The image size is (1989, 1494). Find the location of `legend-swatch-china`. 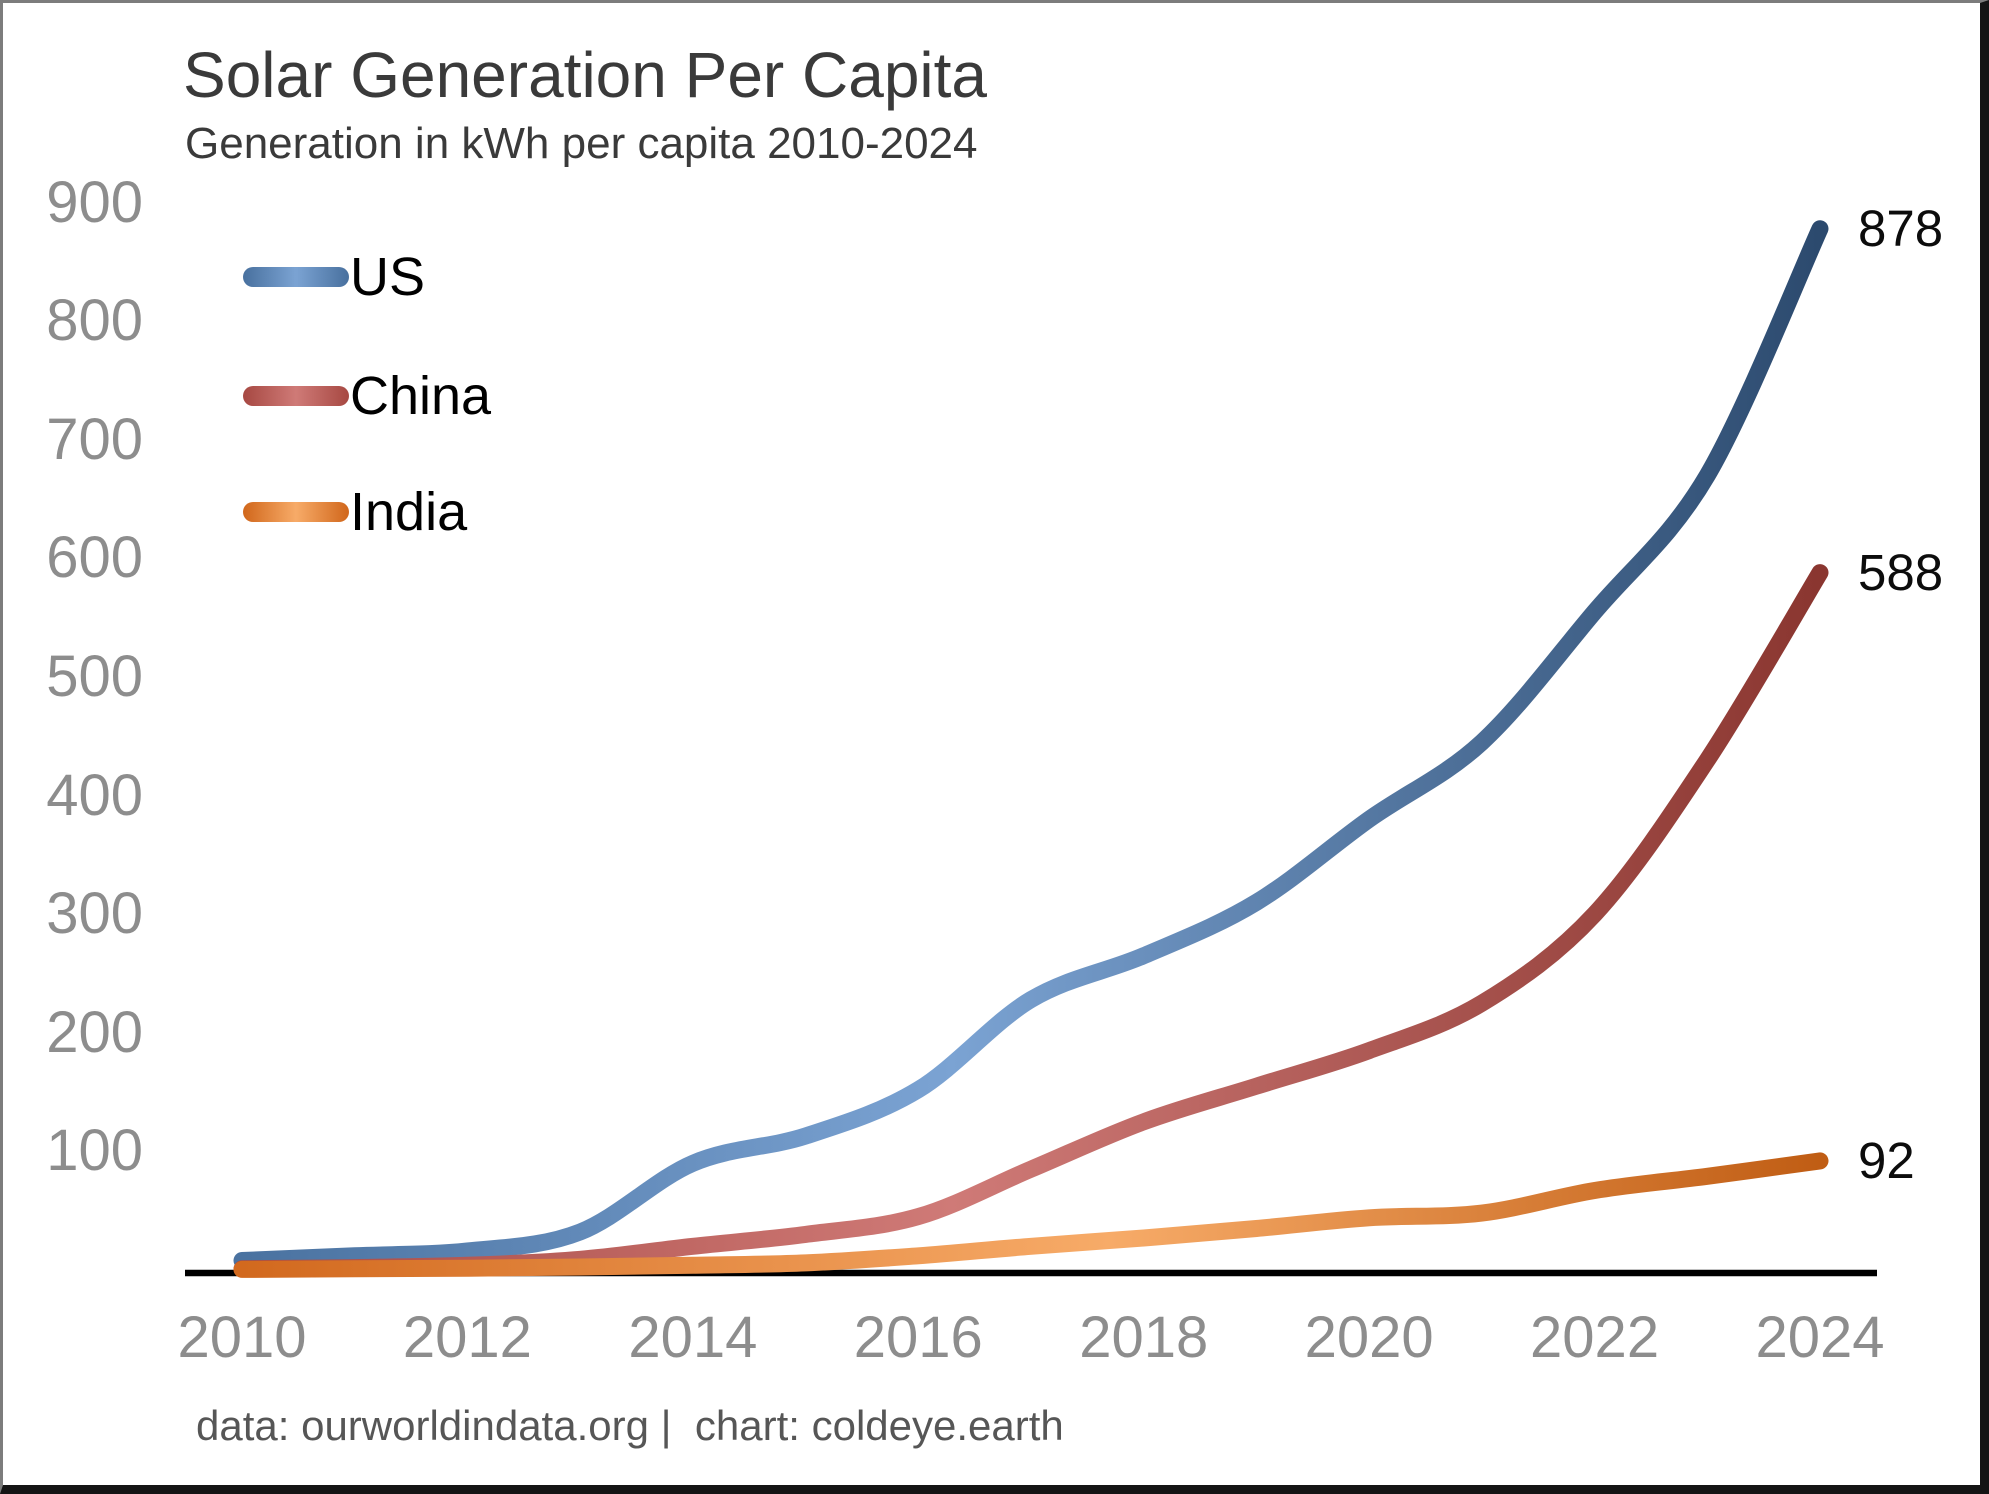

legend-swatch-china is located at coordinates (296, 396).